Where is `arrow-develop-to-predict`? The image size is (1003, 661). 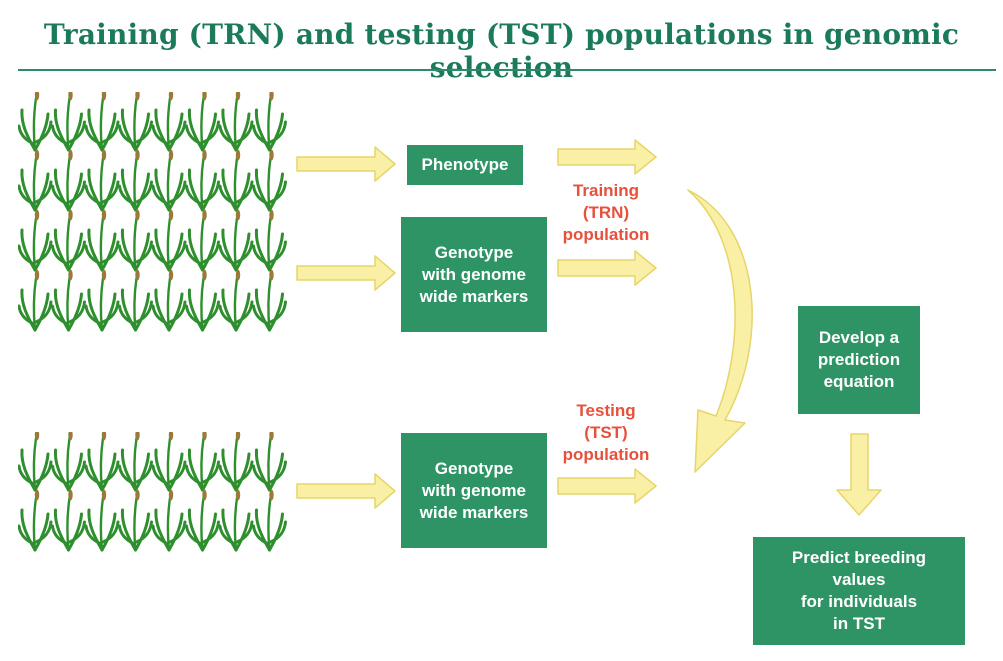
arrow-develop-to-predict is located at coordinates (859, 474).